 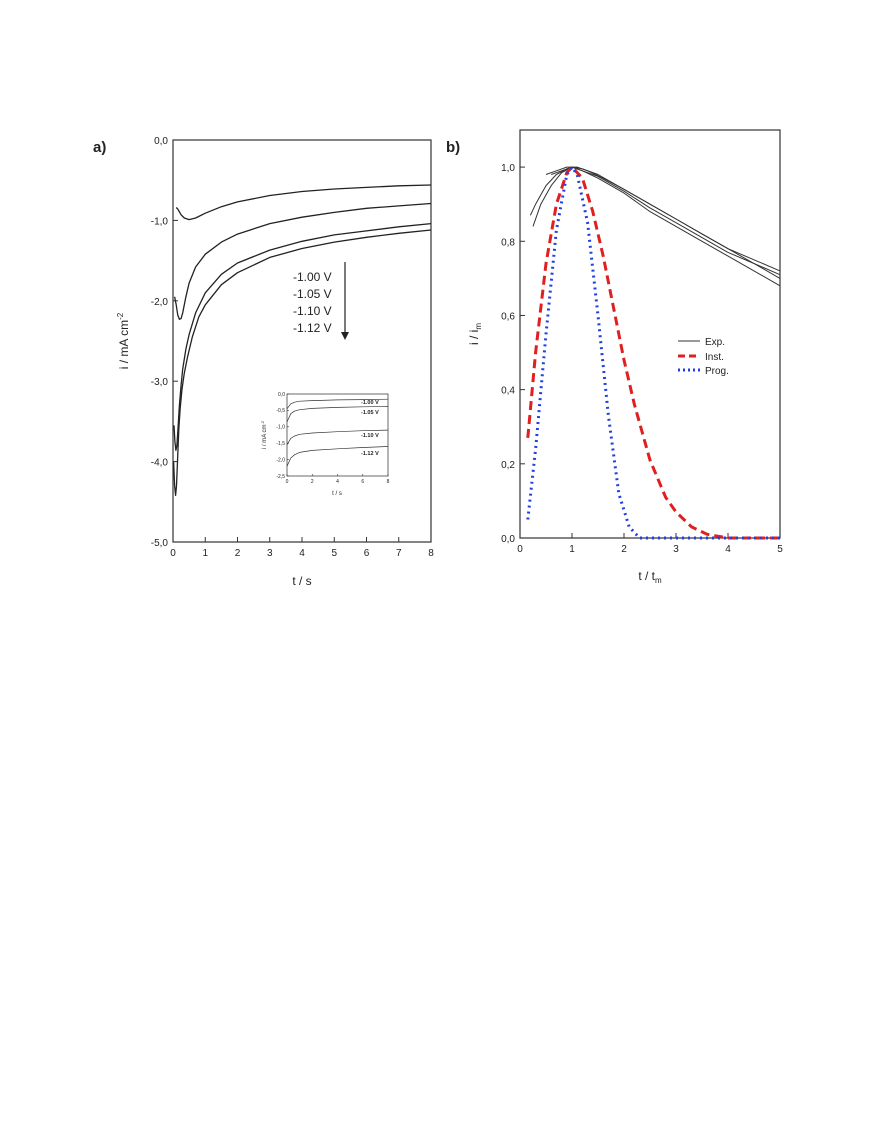 What do you see at coordinates (160, 382) in the screenshot?
I see `y-tick-label: -3,0` at bounding box center [160, 382].